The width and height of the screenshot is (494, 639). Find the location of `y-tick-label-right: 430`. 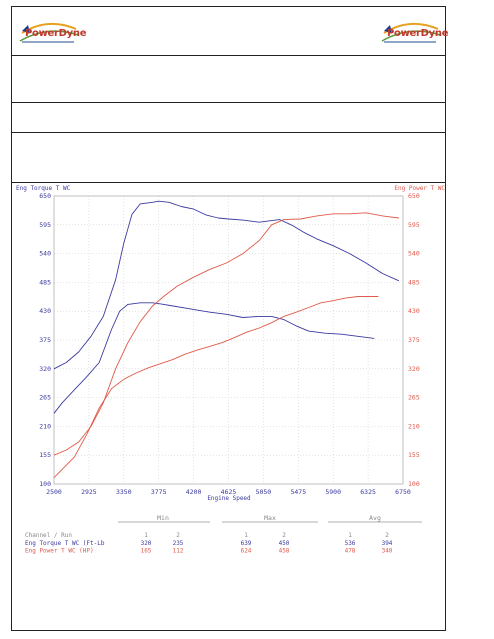

y-tick-label-right: 430 is located at coordinates (414, 311).